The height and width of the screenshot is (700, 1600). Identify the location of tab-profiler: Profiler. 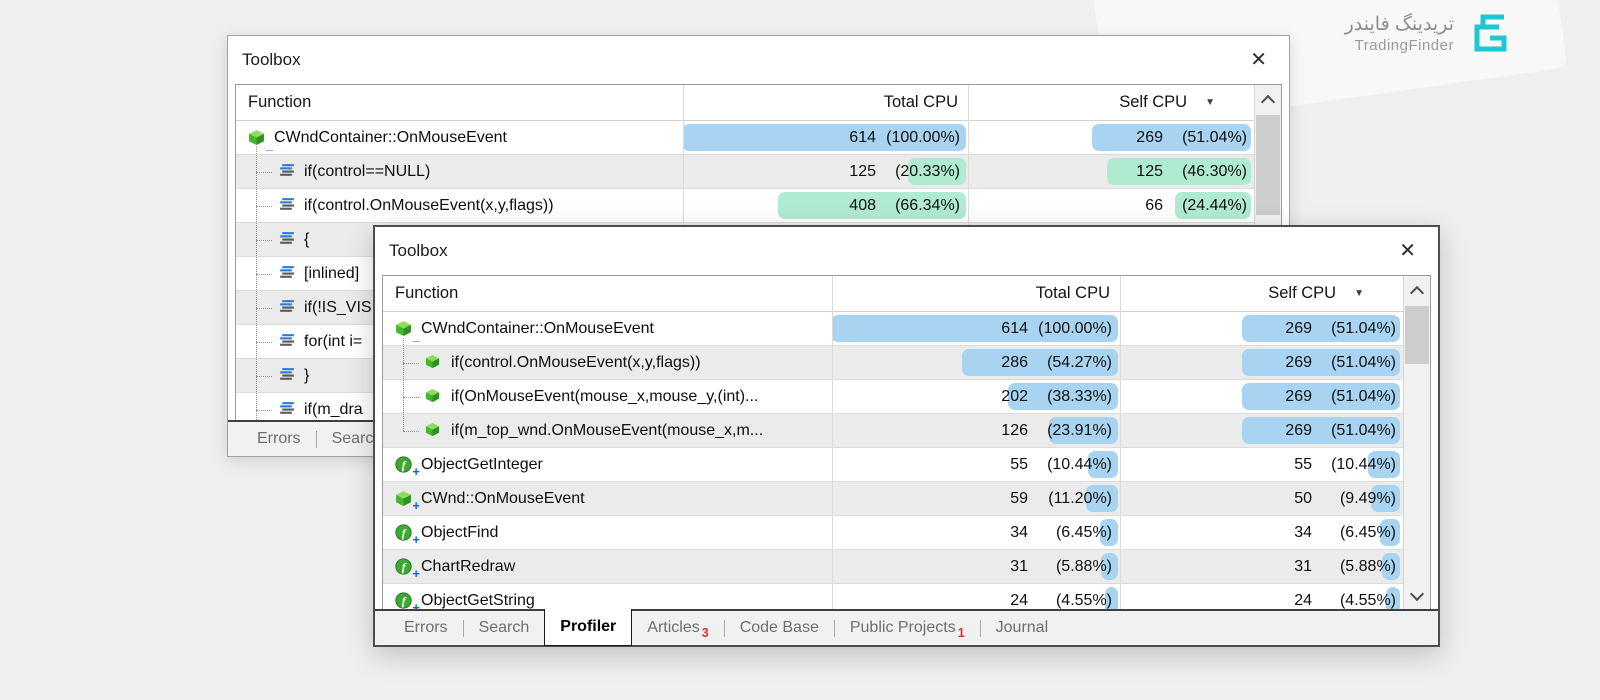
(588, 627).